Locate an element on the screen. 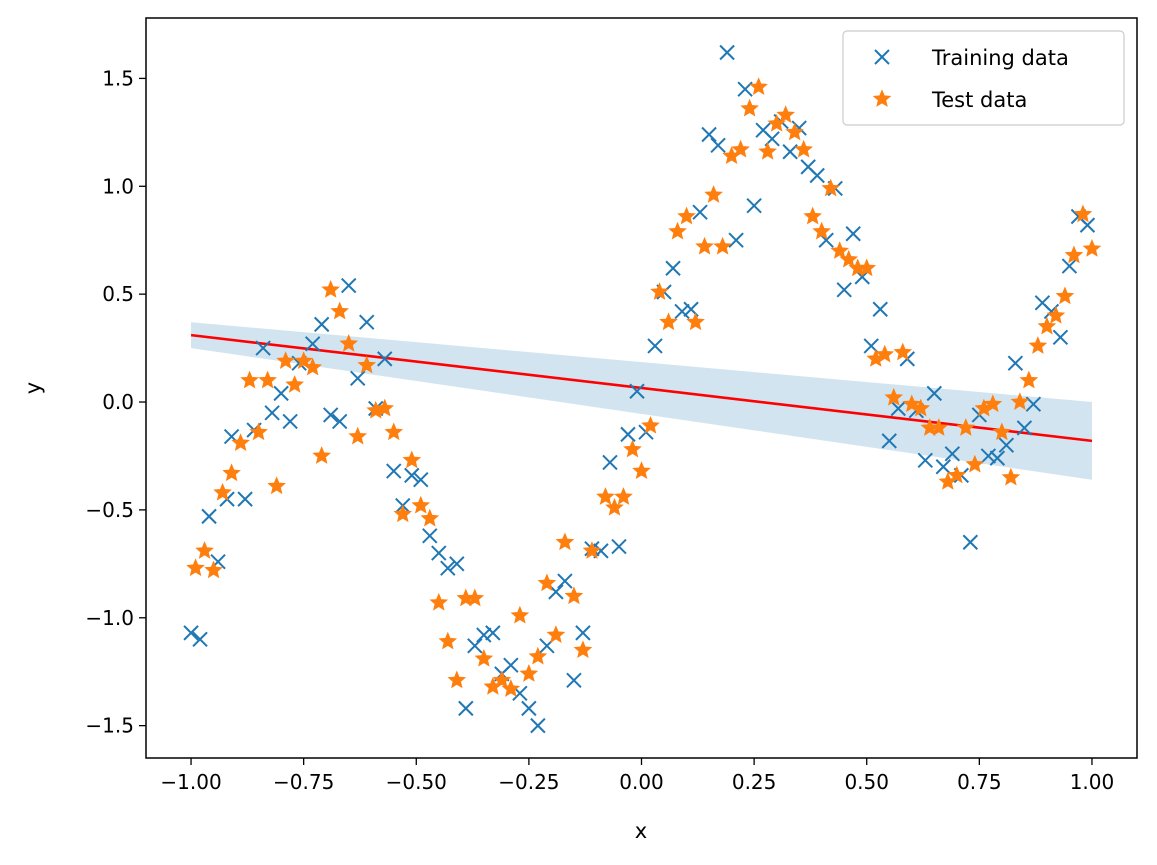 This screenshot has height=865, width=1157. y-tick-label: 1.5 is located at coordinates (118, 78).